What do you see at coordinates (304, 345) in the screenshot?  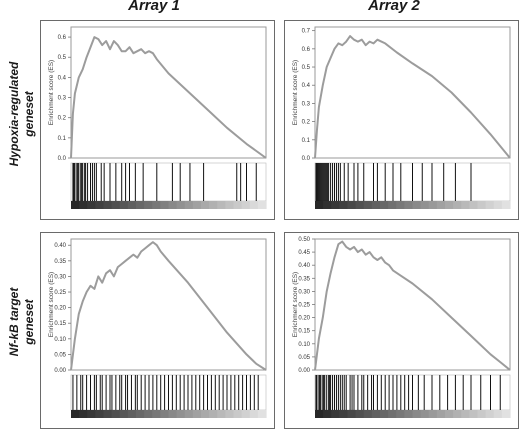 I see `y-tick-label: 0.10` at bounding box center [304, 345].